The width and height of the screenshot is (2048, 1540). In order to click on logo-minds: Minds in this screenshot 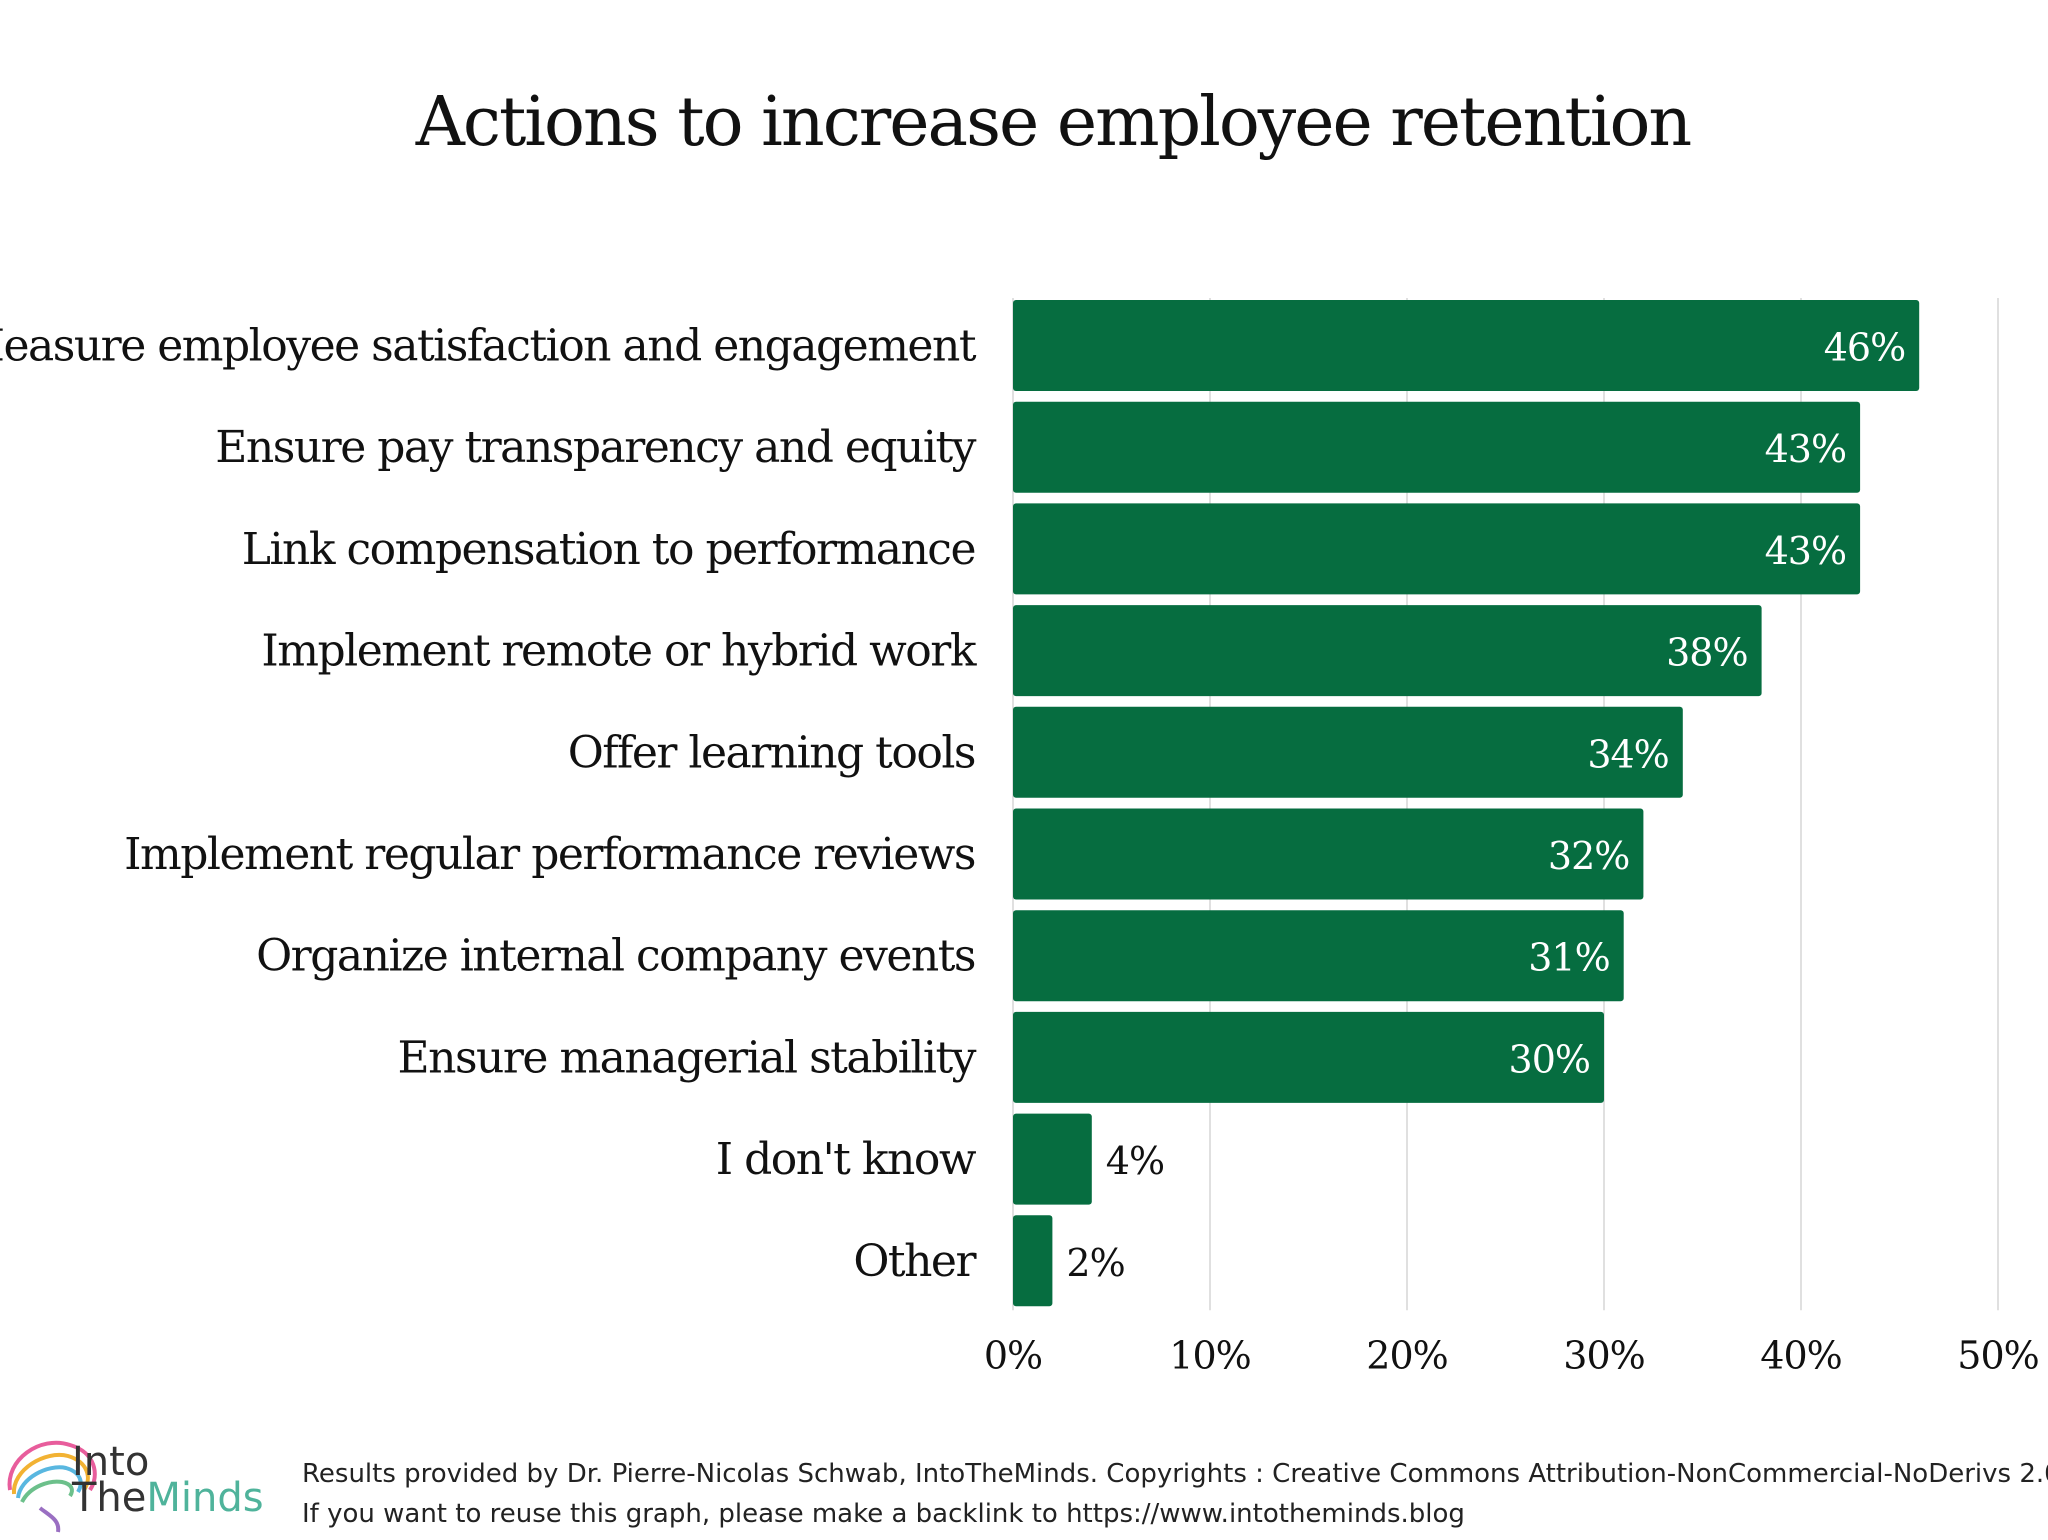, I will do `click(204, 1498)`.